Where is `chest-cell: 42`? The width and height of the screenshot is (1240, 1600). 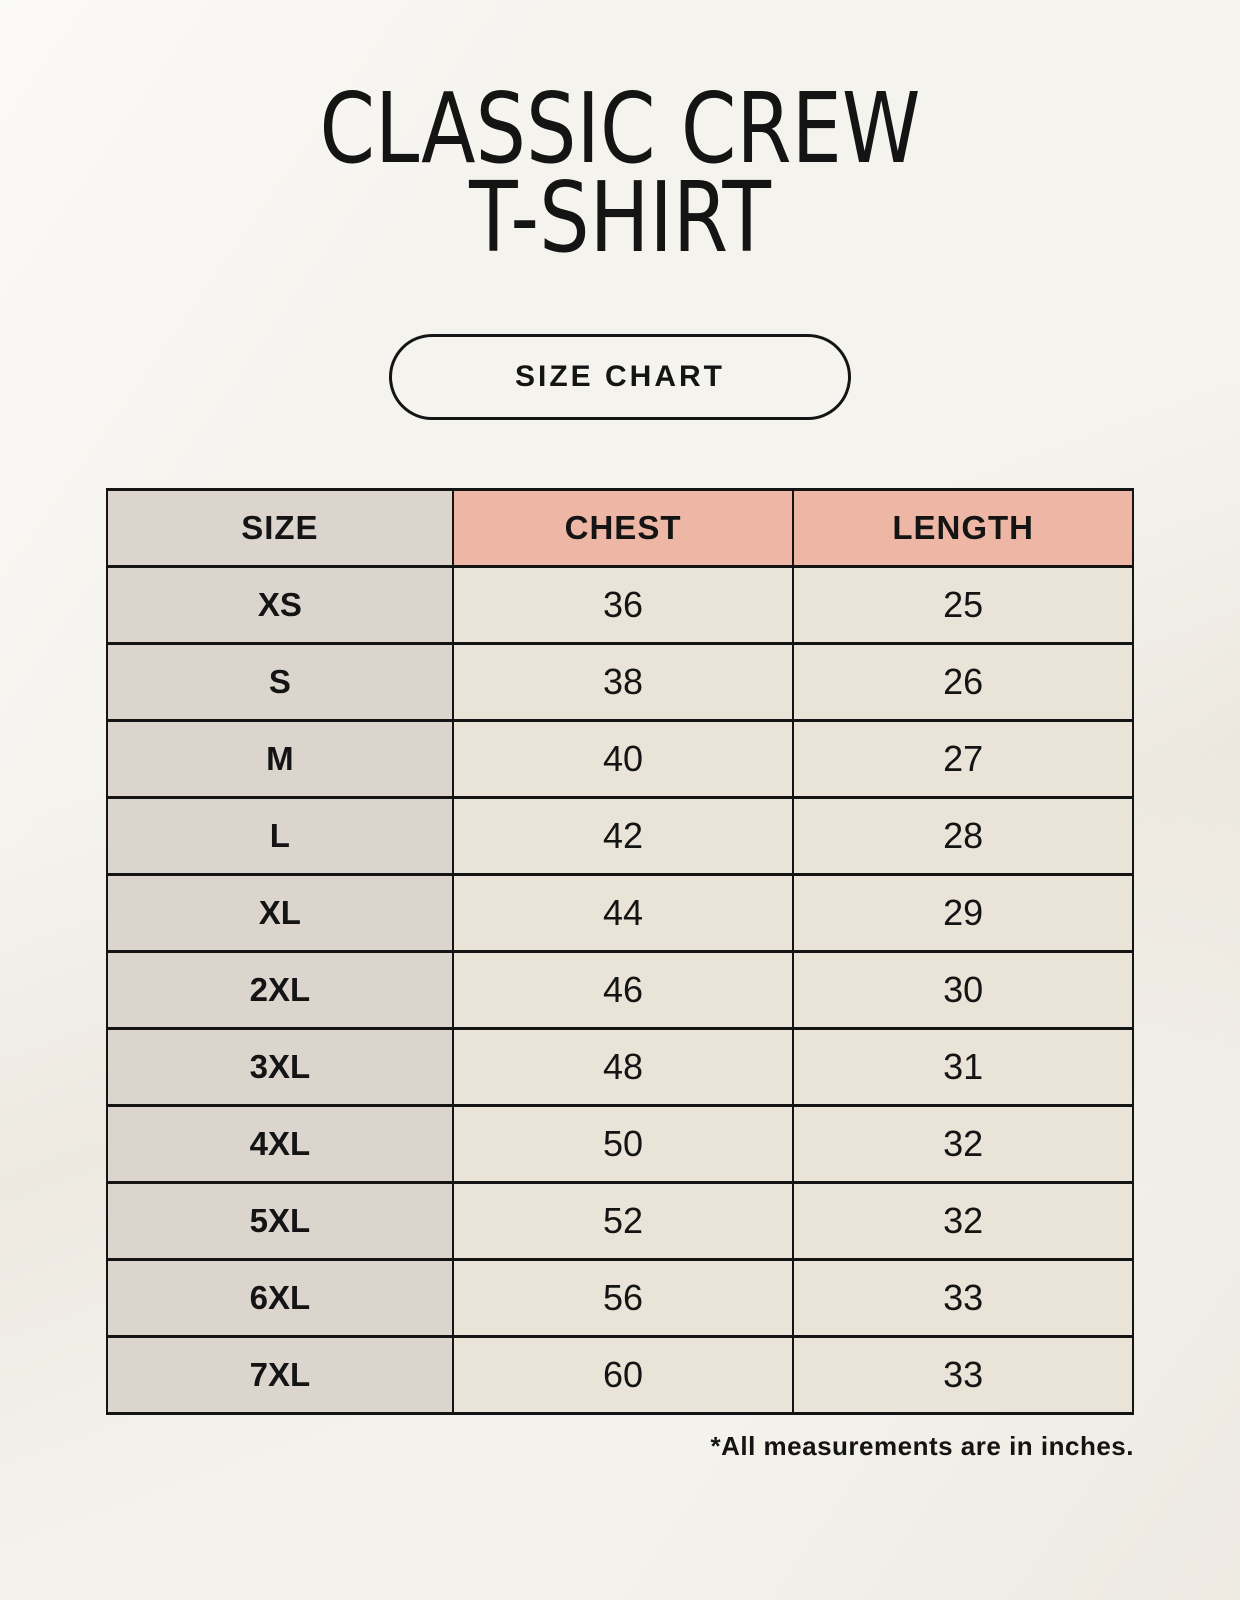
chest-cell: 42 is located at coordinates (623, 836).